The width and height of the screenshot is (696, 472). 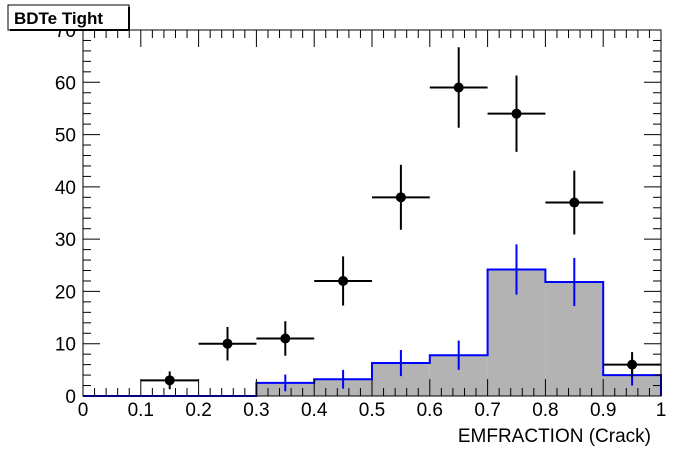 I want to click on y-tick-label: 40, so click(x=65, y=188).